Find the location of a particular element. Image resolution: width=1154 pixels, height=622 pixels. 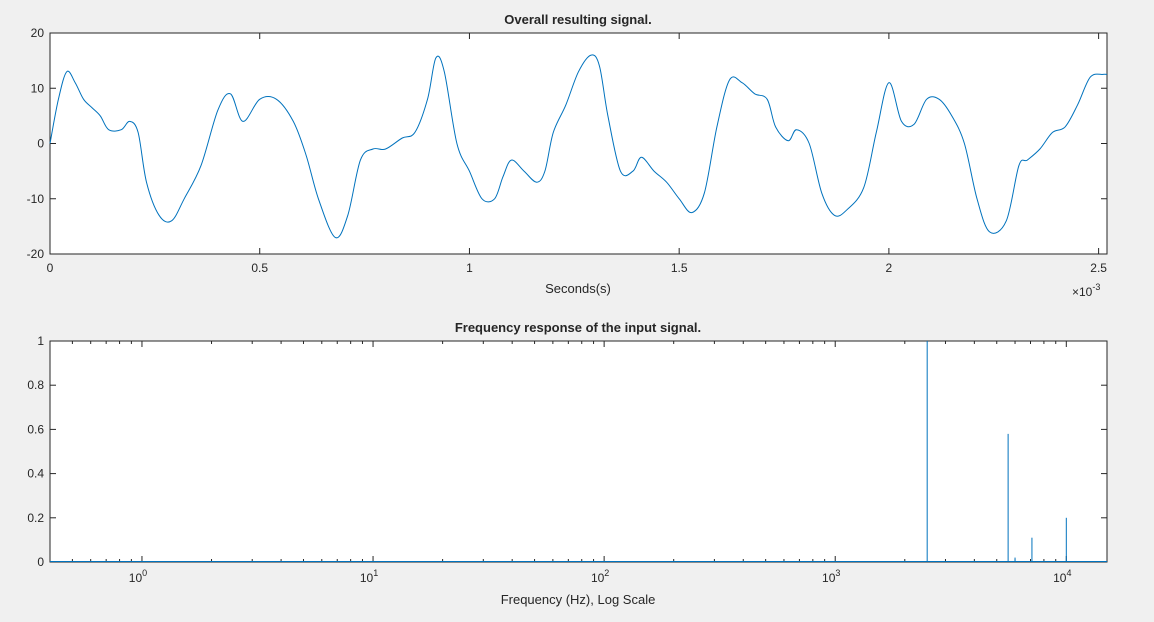

signal-y-tick-label: -20 is located at coordinates (36, 254).